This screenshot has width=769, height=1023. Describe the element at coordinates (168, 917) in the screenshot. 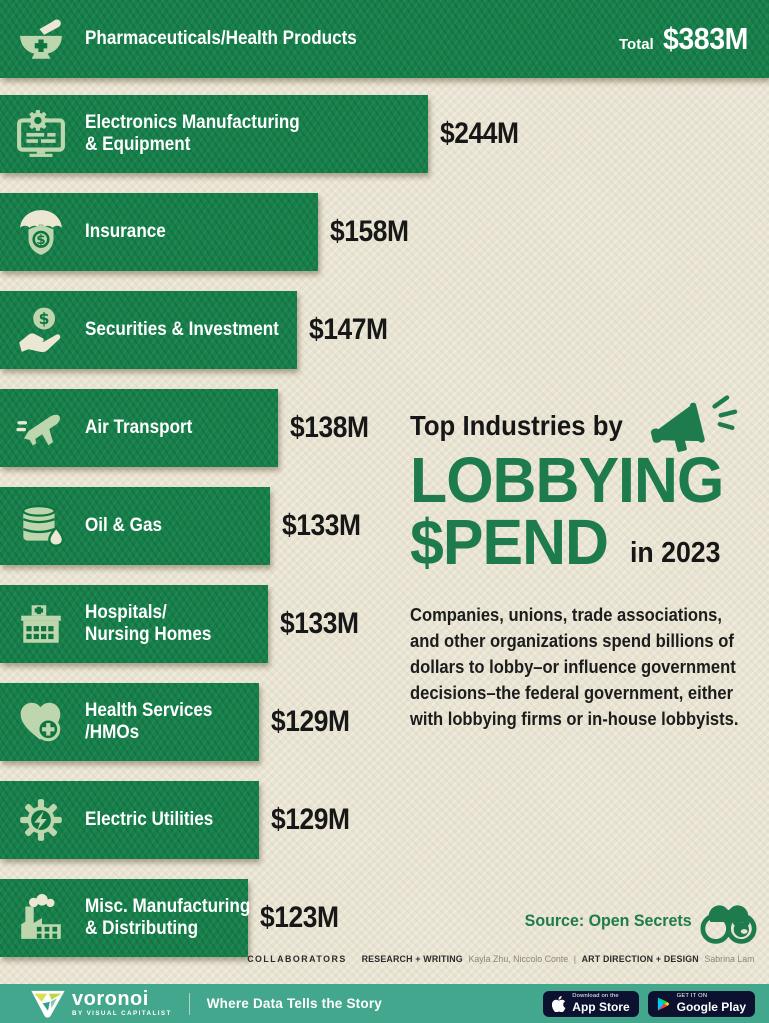

I see `industry-label: Misc. Manufacturing & Distributing` at that location.